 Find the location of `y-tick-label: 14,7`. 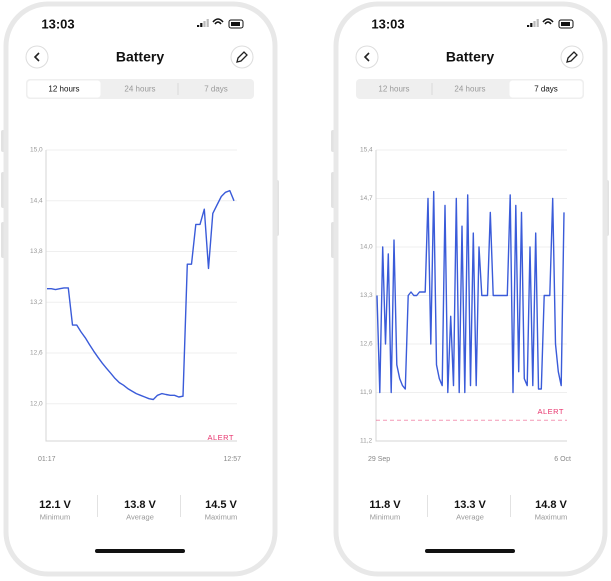

y-tick-label: 14,7 is located at coordinates (366, 198).